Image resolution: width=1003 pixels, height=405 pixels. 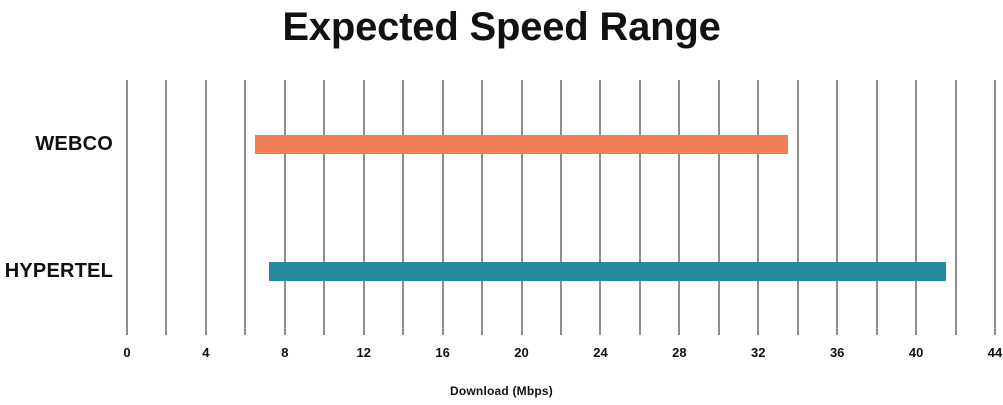 I want to click on x-tick-label: 32, so click(x=758, y=352).